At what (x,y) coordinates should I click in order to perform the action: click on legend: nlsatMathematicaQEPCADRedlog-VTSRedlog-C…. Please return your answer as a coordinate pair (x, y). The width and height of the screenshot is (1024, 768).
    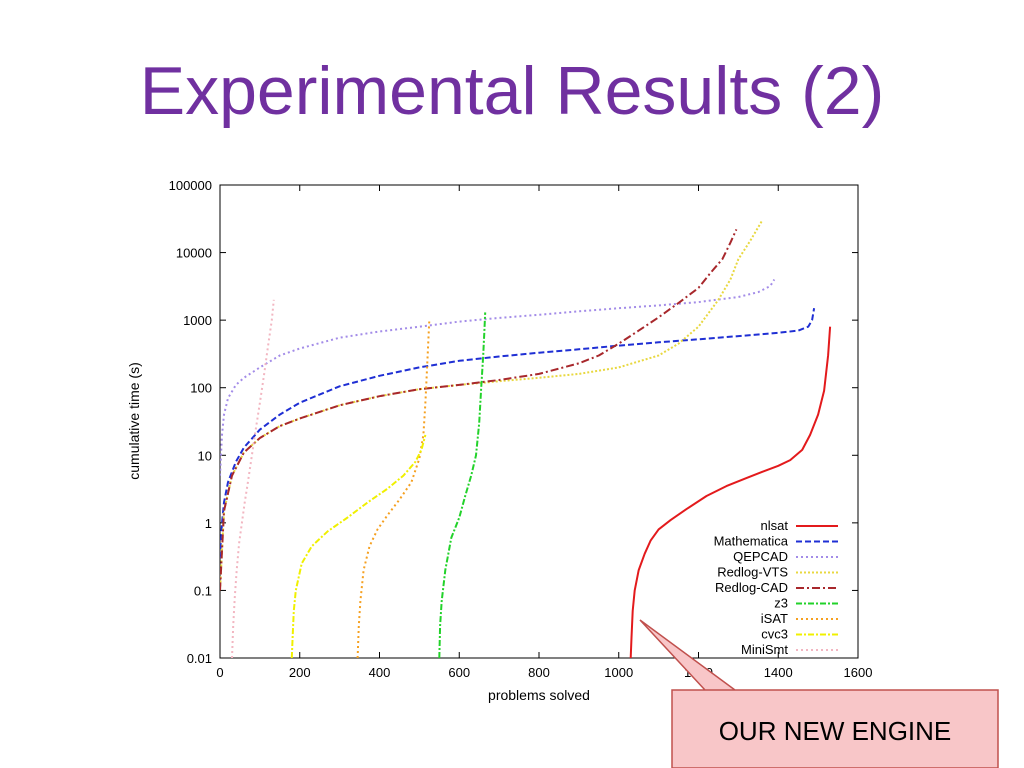
    Looking at the image, I should click on (776, 587).